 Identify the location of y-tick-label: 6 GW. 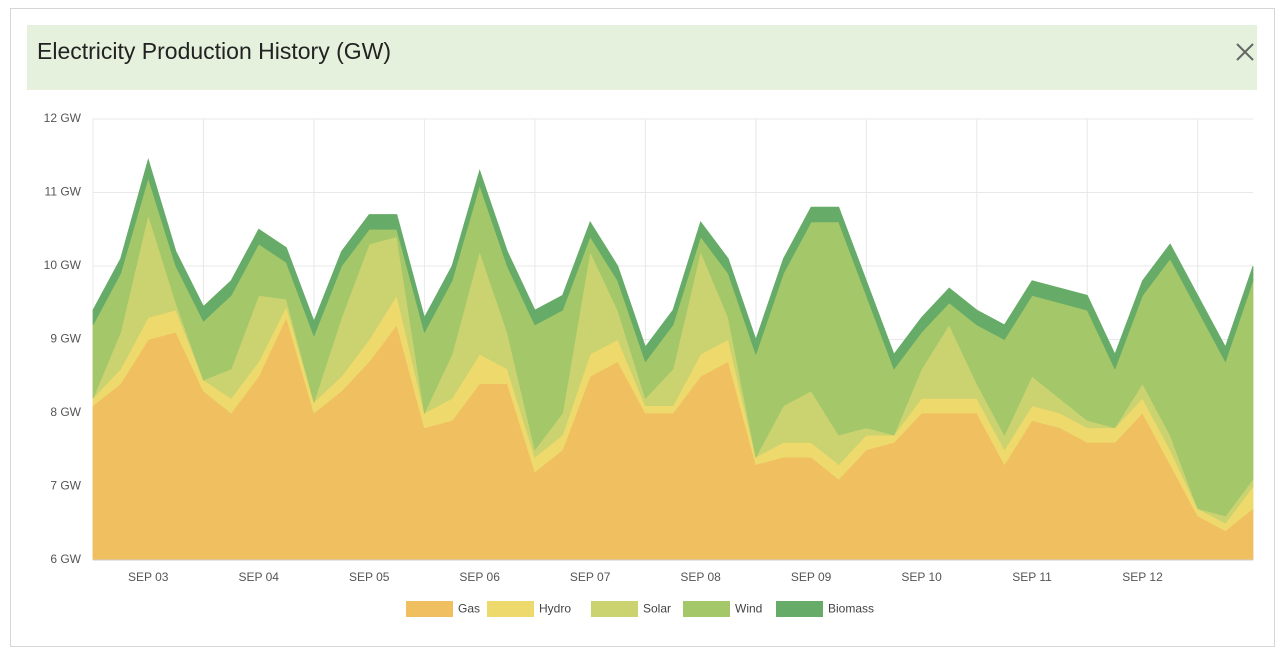
(65, 559).